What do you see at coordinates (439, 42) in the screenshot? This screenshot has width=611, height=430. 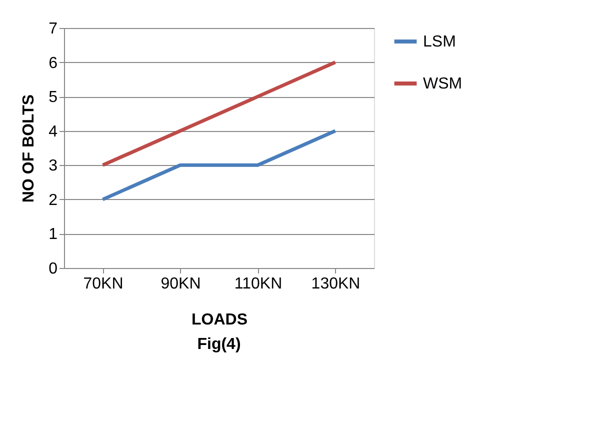 I see `legend-label: LSM` at bounding box center [439, 42].